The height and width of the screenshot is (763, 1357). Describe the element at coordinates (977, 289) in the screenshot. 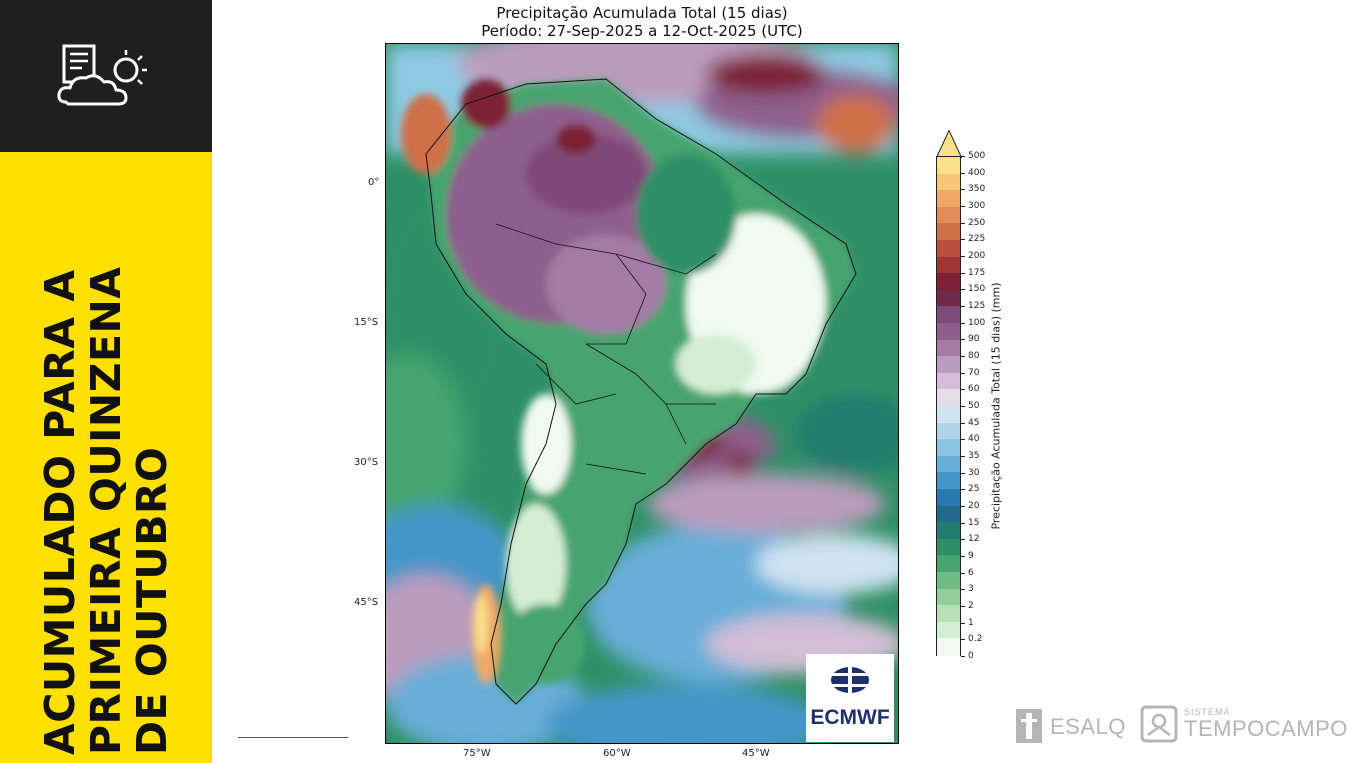

I see `colorbar-tick-label: 150` at that location.